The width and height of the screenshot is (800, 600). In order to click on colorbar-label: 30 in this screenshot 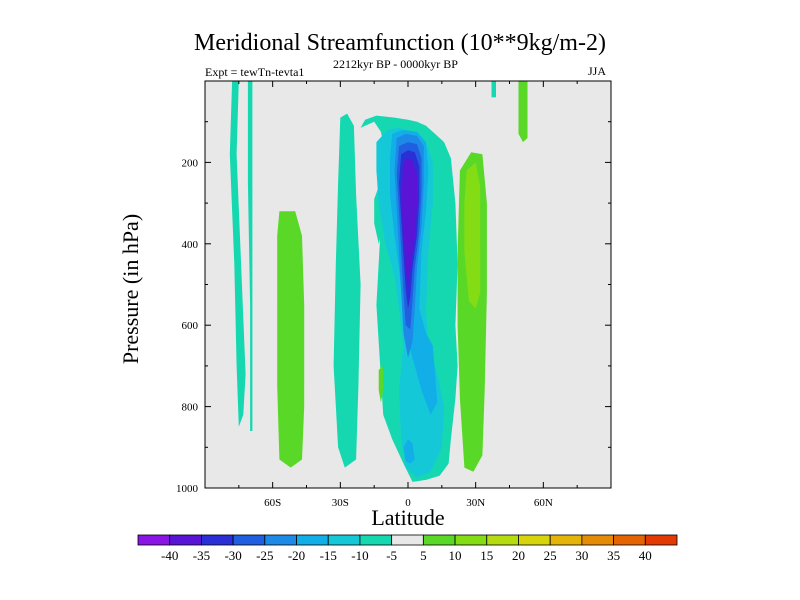, I will do `click(581, 555)`.